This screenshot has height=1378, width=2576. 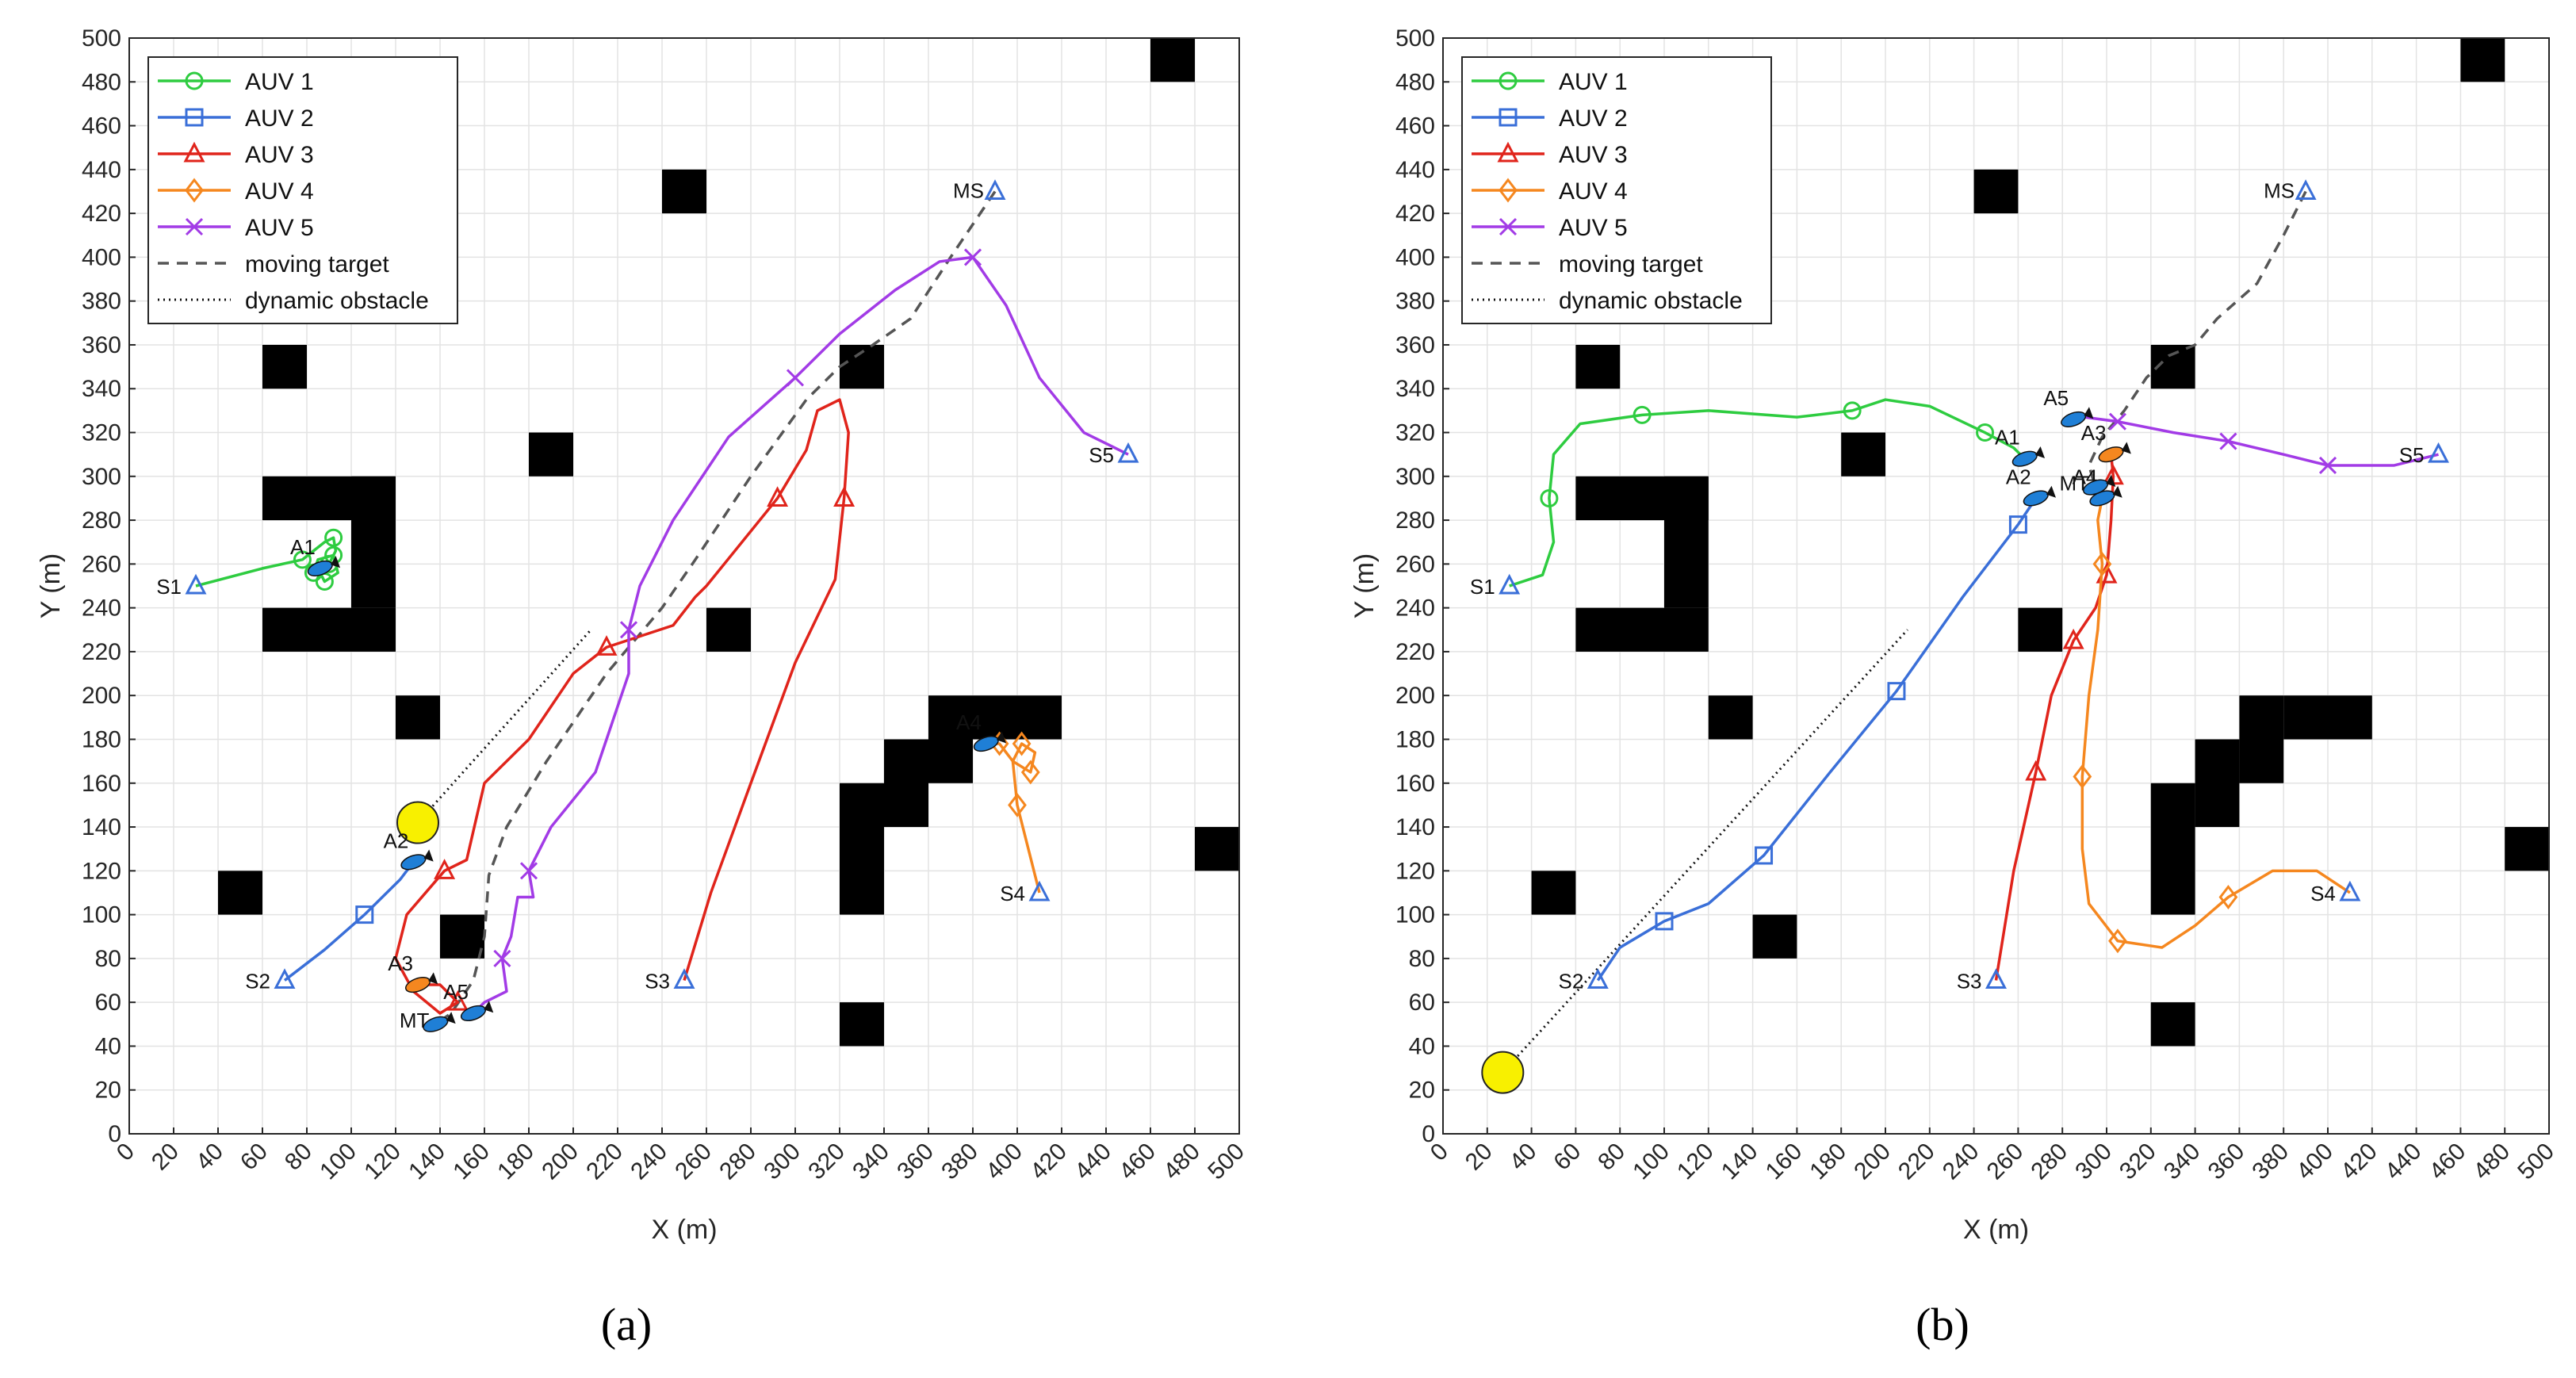 I want to click on y-tick-label: 380, so click(x=101, y=302).